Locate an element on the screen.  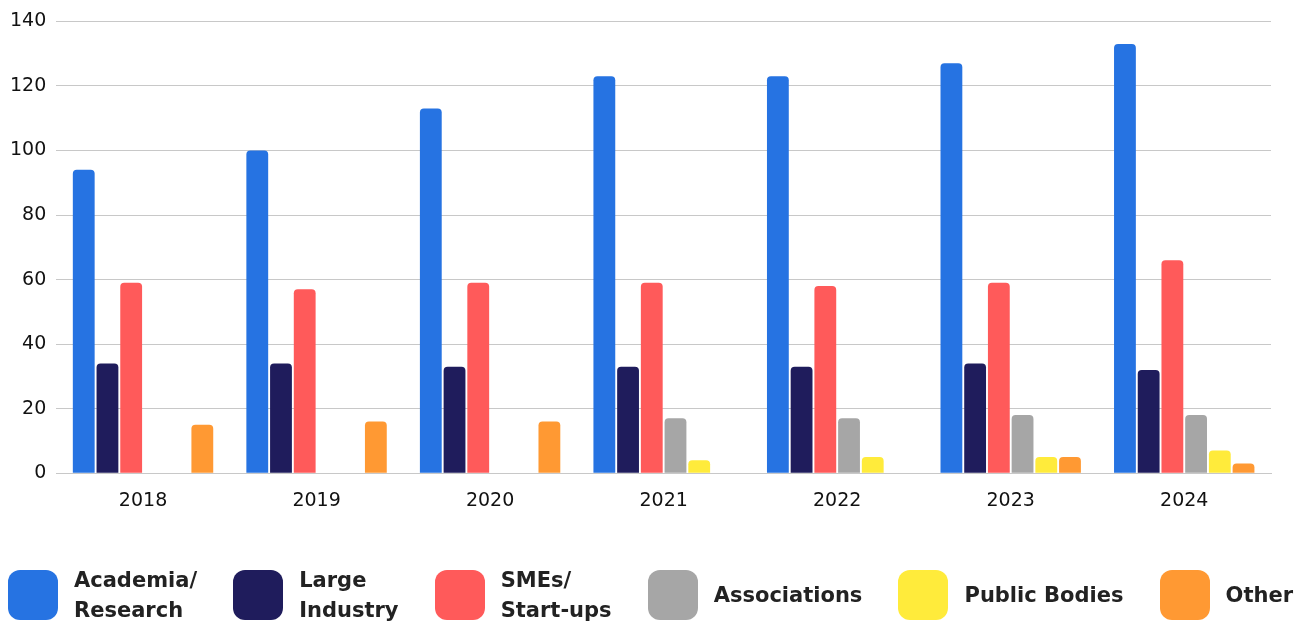
x-tick-label: 2018 is located at coordinates (143, 498).